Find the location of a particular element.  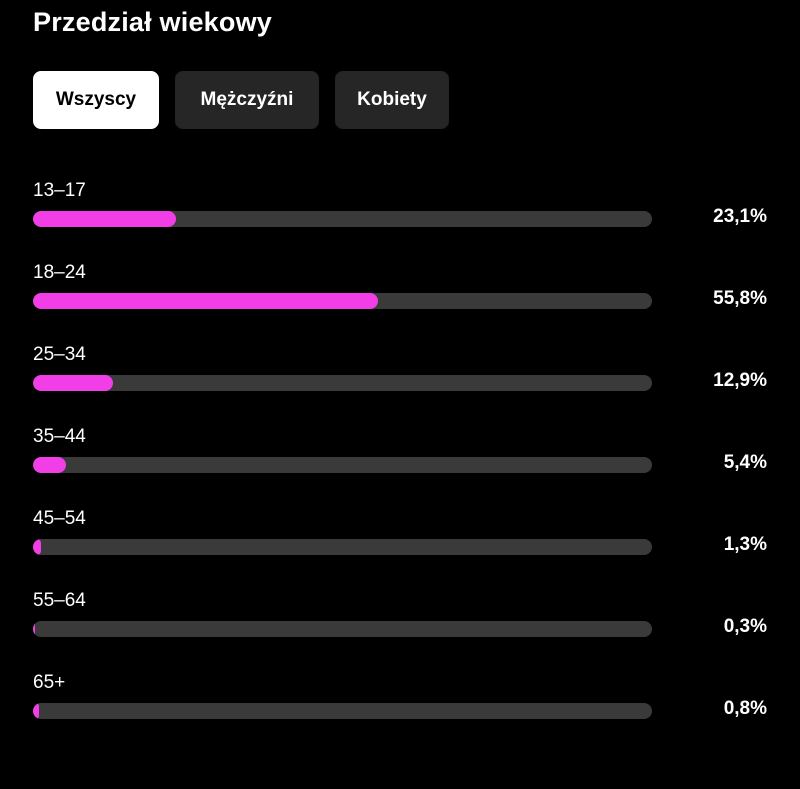

percentage-value: 1,3% is located at coordinates (745, 544).